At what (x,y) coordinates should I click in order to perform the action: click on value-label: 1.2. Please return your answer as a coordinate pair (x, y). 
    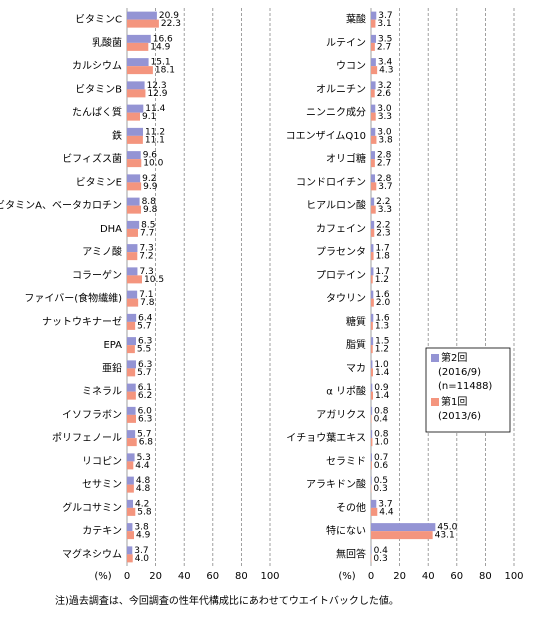
    Looking at the image, I should click on (382, 280).